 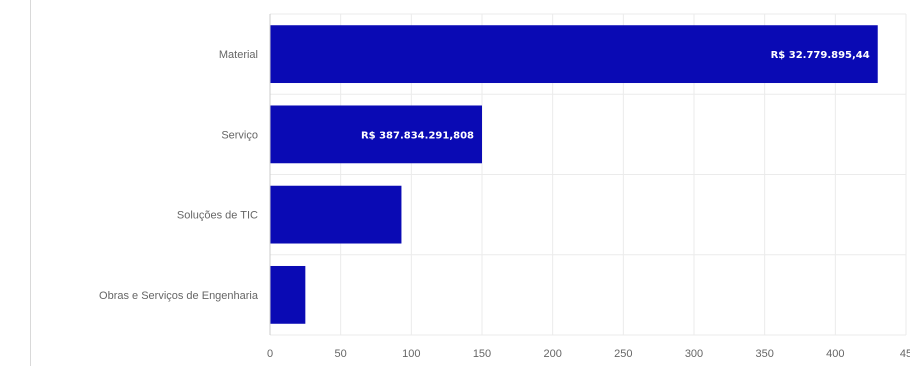 What do you see at coordinates (417, 135) in the screenshot?
I see `data-label: R$ 387.834.291,808` at bounding box center [417, 135].